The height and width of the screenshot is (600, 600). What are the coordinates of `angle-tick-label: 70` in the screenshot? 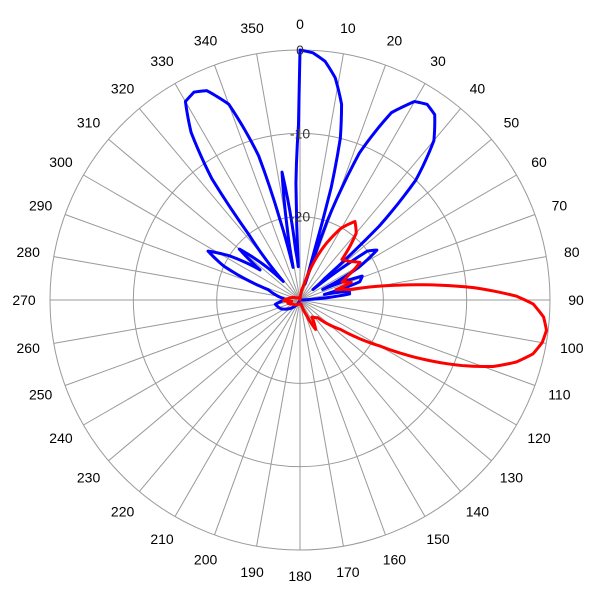 It's located at (560, 206).